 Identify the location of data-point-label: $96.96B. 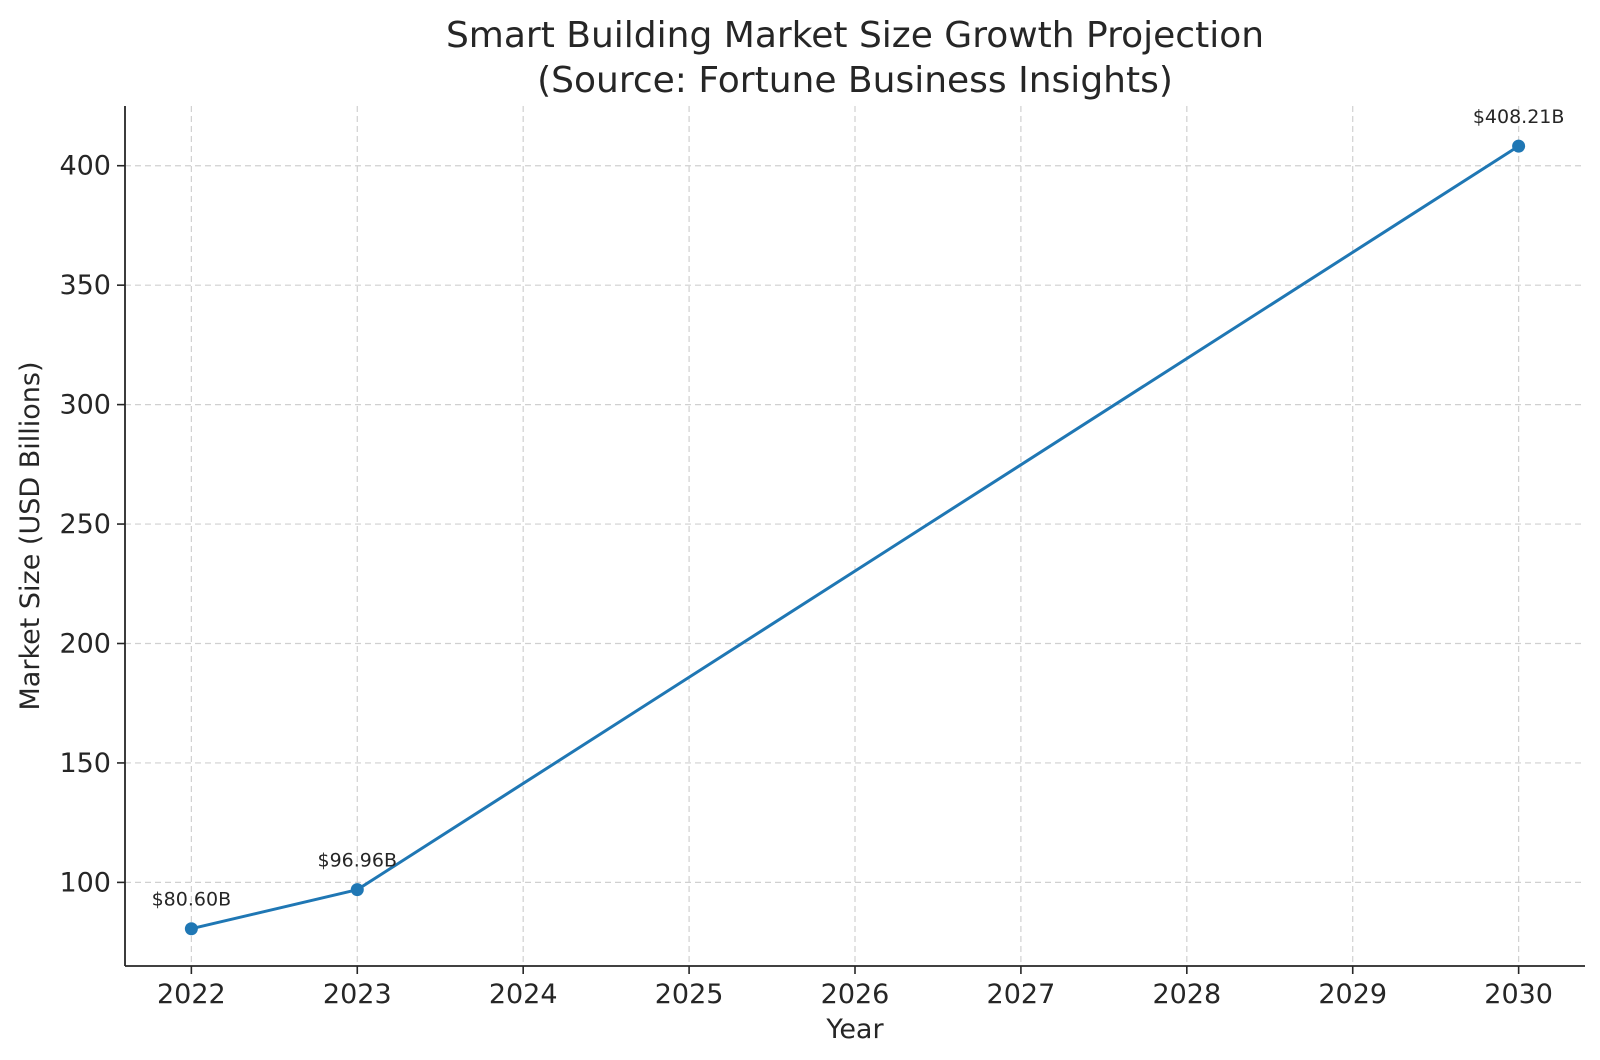
(358, 861).